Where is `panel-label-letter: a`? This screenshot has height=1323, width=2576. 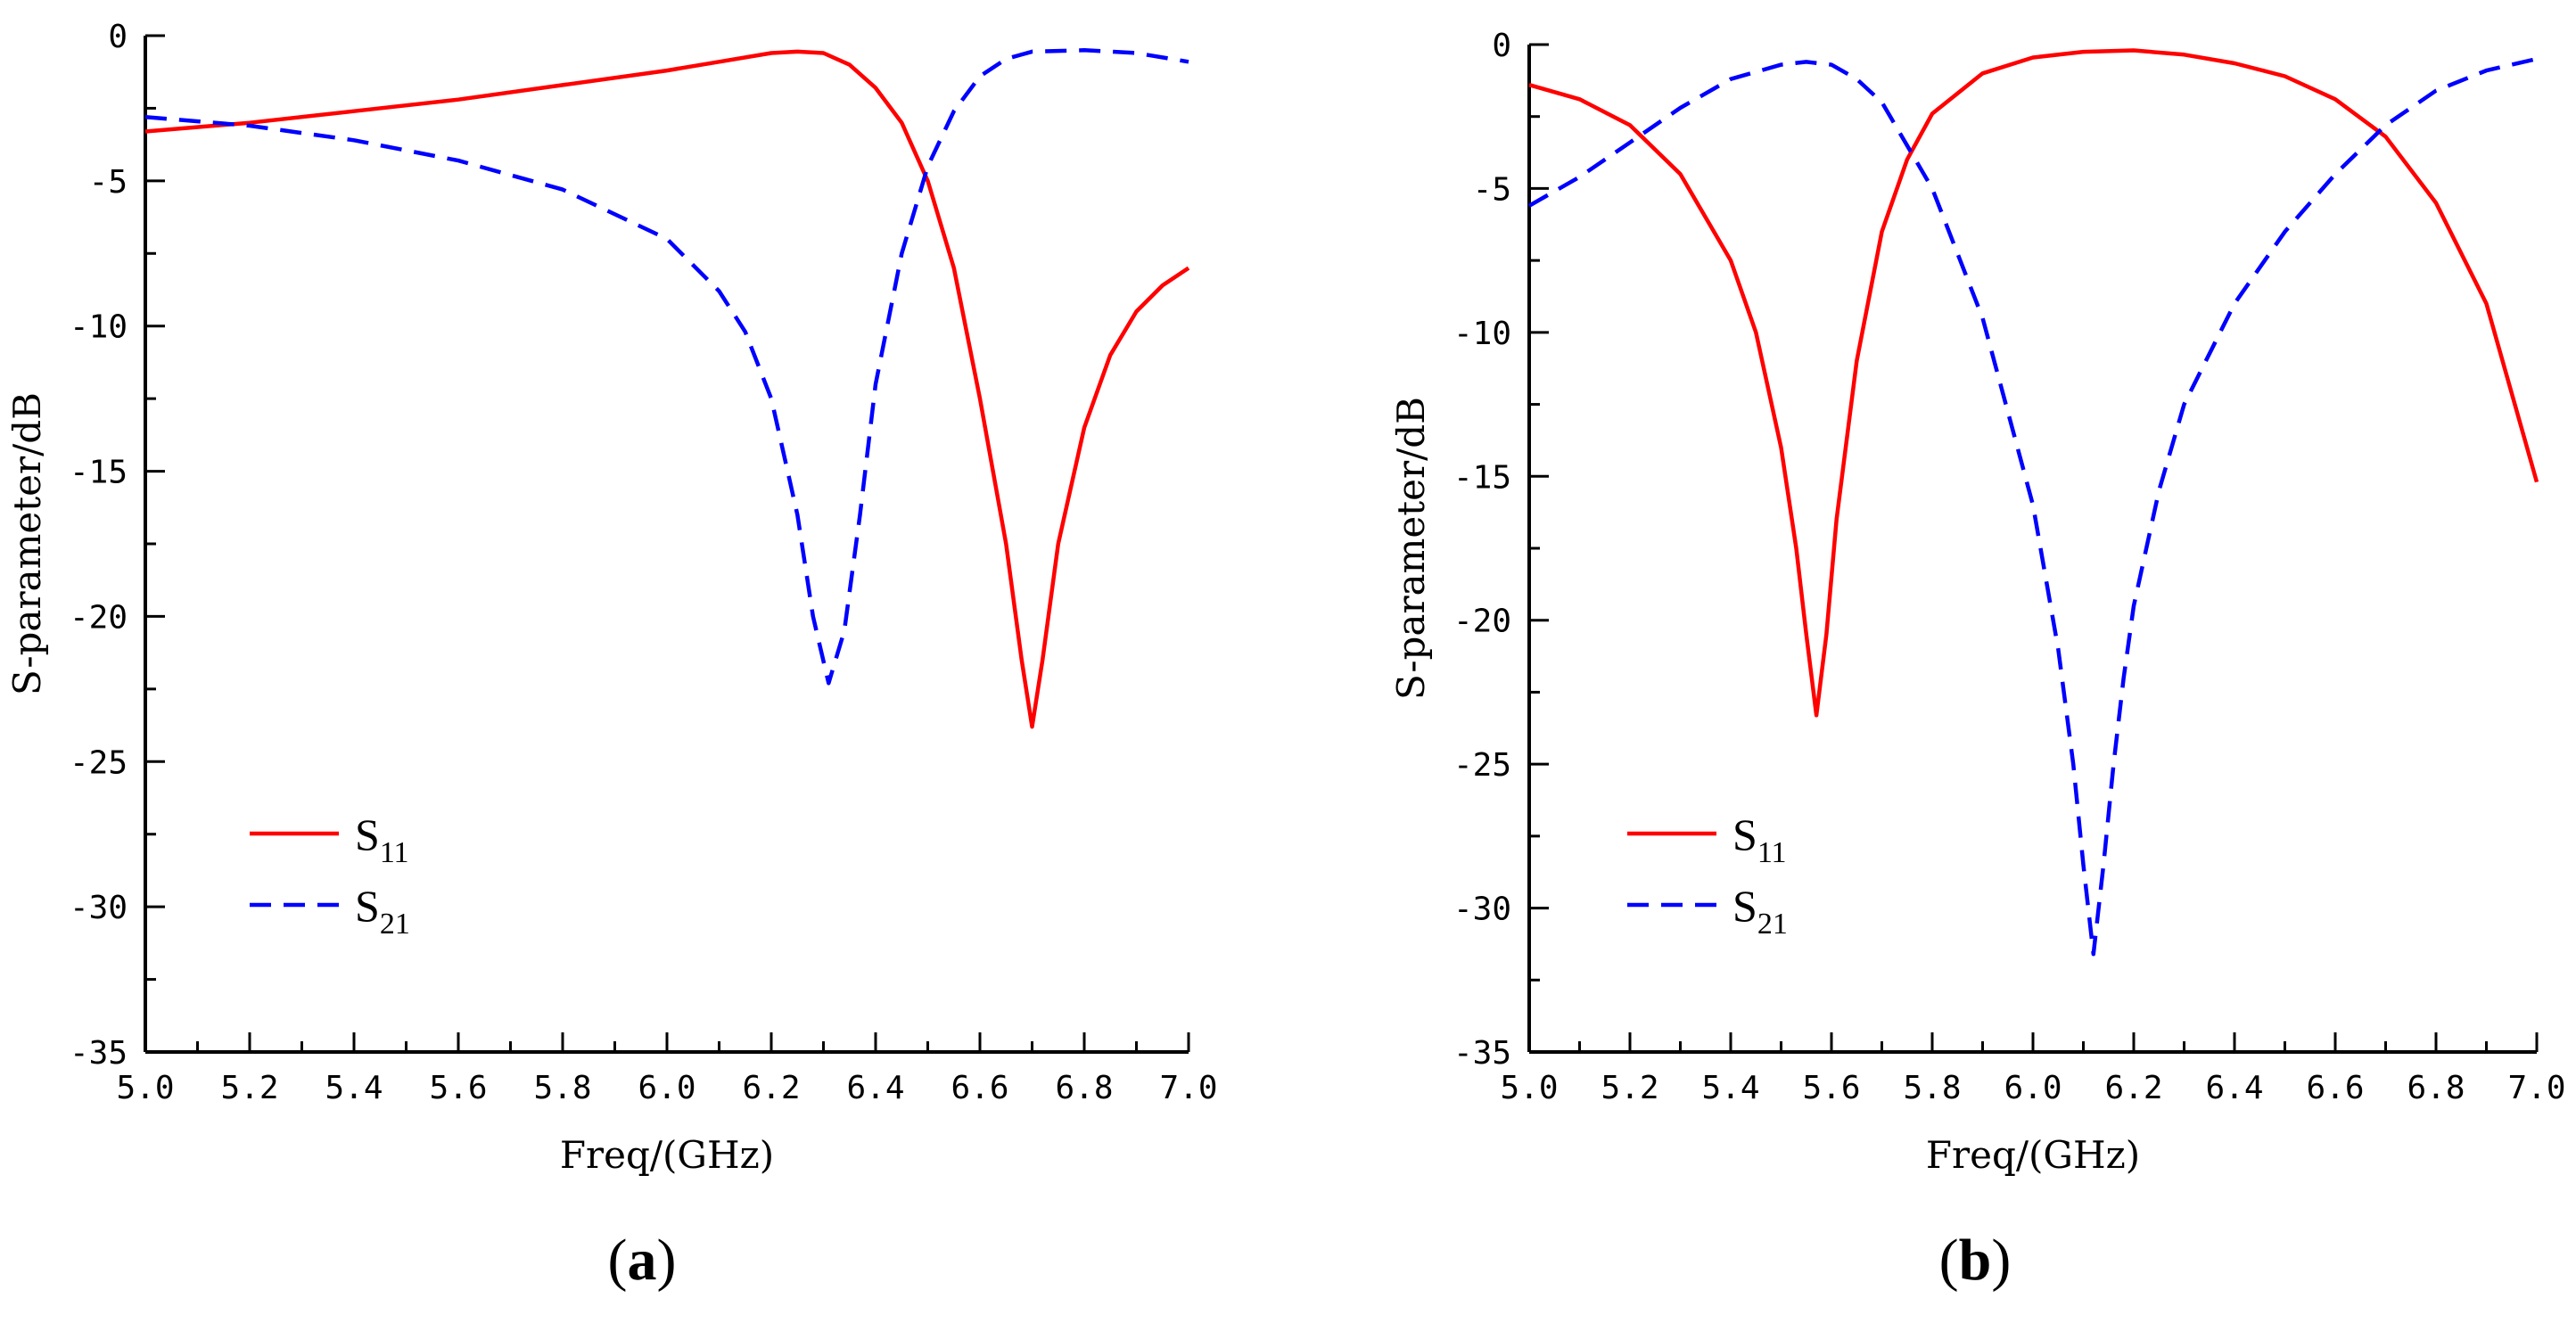
panel-label-letter: a is located at coordinates (642, 1260).